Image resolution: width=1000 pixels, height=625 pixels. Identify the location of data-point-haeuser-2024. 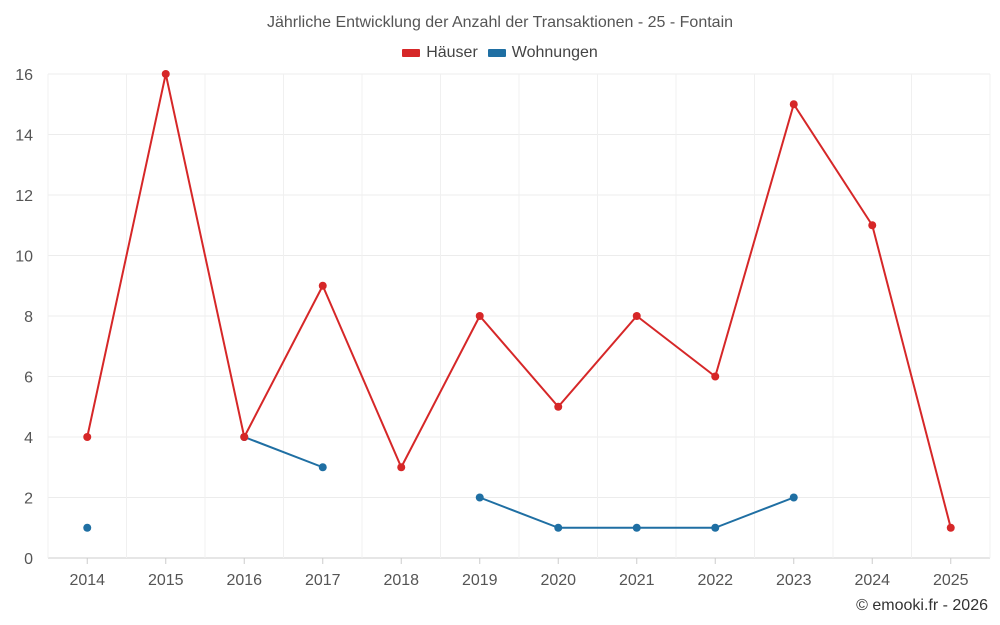
(872, 225).